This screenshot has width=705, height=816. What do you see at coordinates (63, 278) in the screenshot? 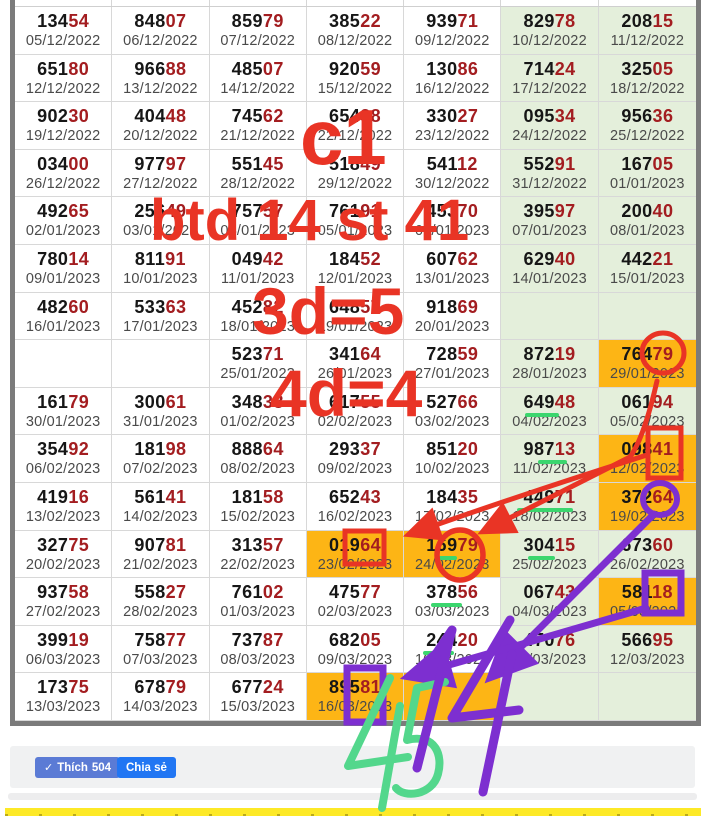
I see `result-date: 09/01/2023` at bounding box center [63, 278].